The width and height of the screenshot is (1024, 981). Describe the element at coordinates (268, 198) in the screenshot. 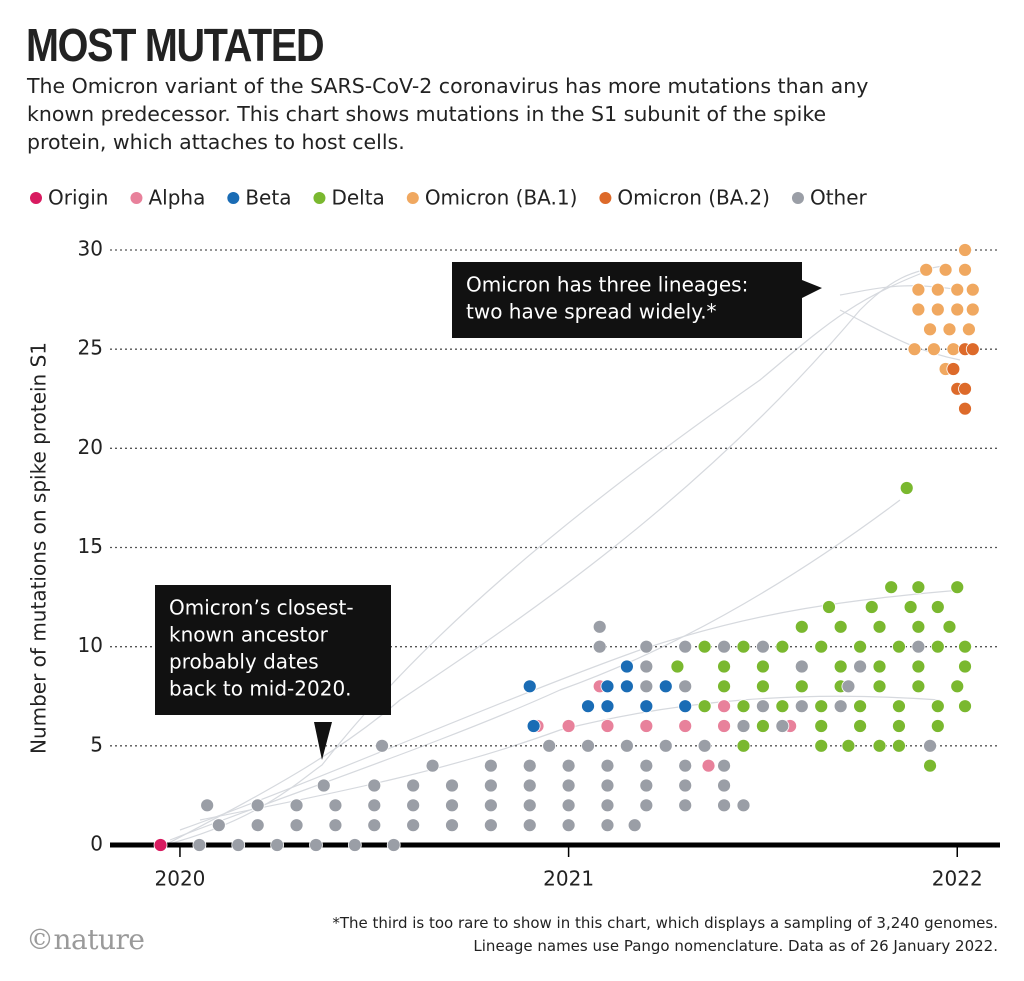

I see `legend-label: Beta` at that location.